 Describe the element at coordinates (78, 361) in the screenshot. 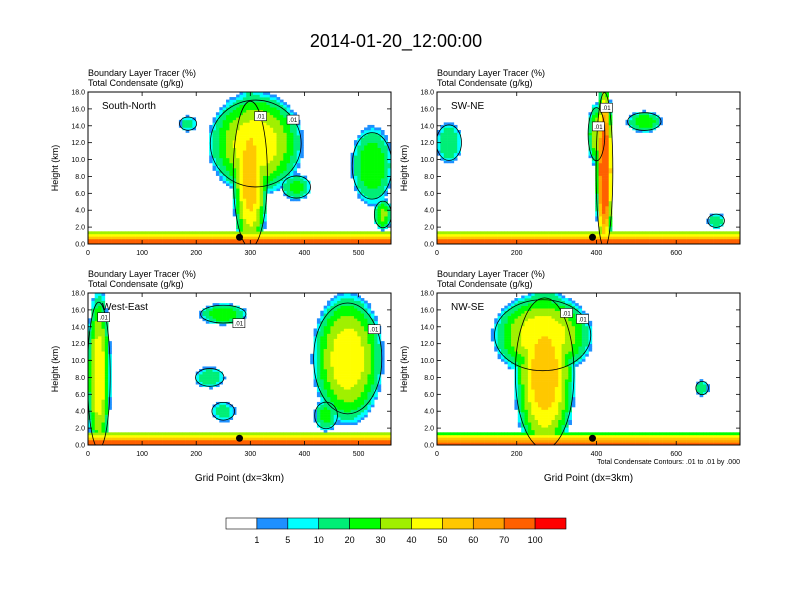

I see `y-tick-label: 10.0` at that location.